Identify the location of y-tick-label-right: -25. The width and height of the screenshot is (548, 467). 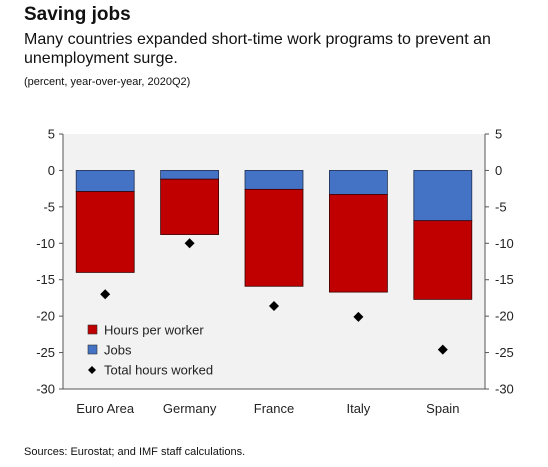
(504, 352).